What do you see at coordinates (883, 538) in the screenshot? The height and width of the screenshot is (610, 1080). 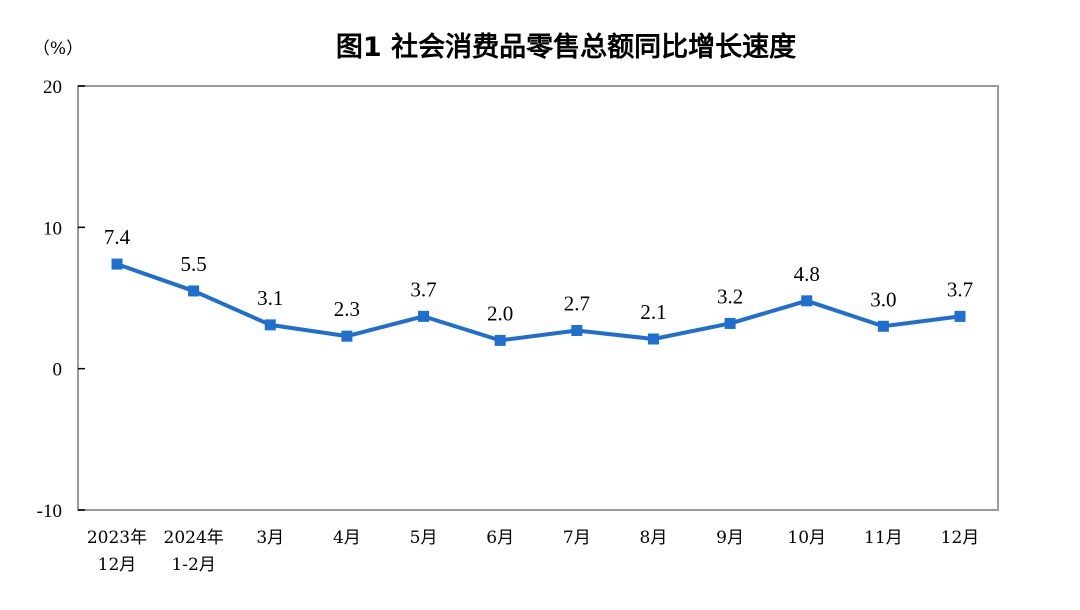 I see `x-tick-label: 11月` at bounding box center [883, 538].